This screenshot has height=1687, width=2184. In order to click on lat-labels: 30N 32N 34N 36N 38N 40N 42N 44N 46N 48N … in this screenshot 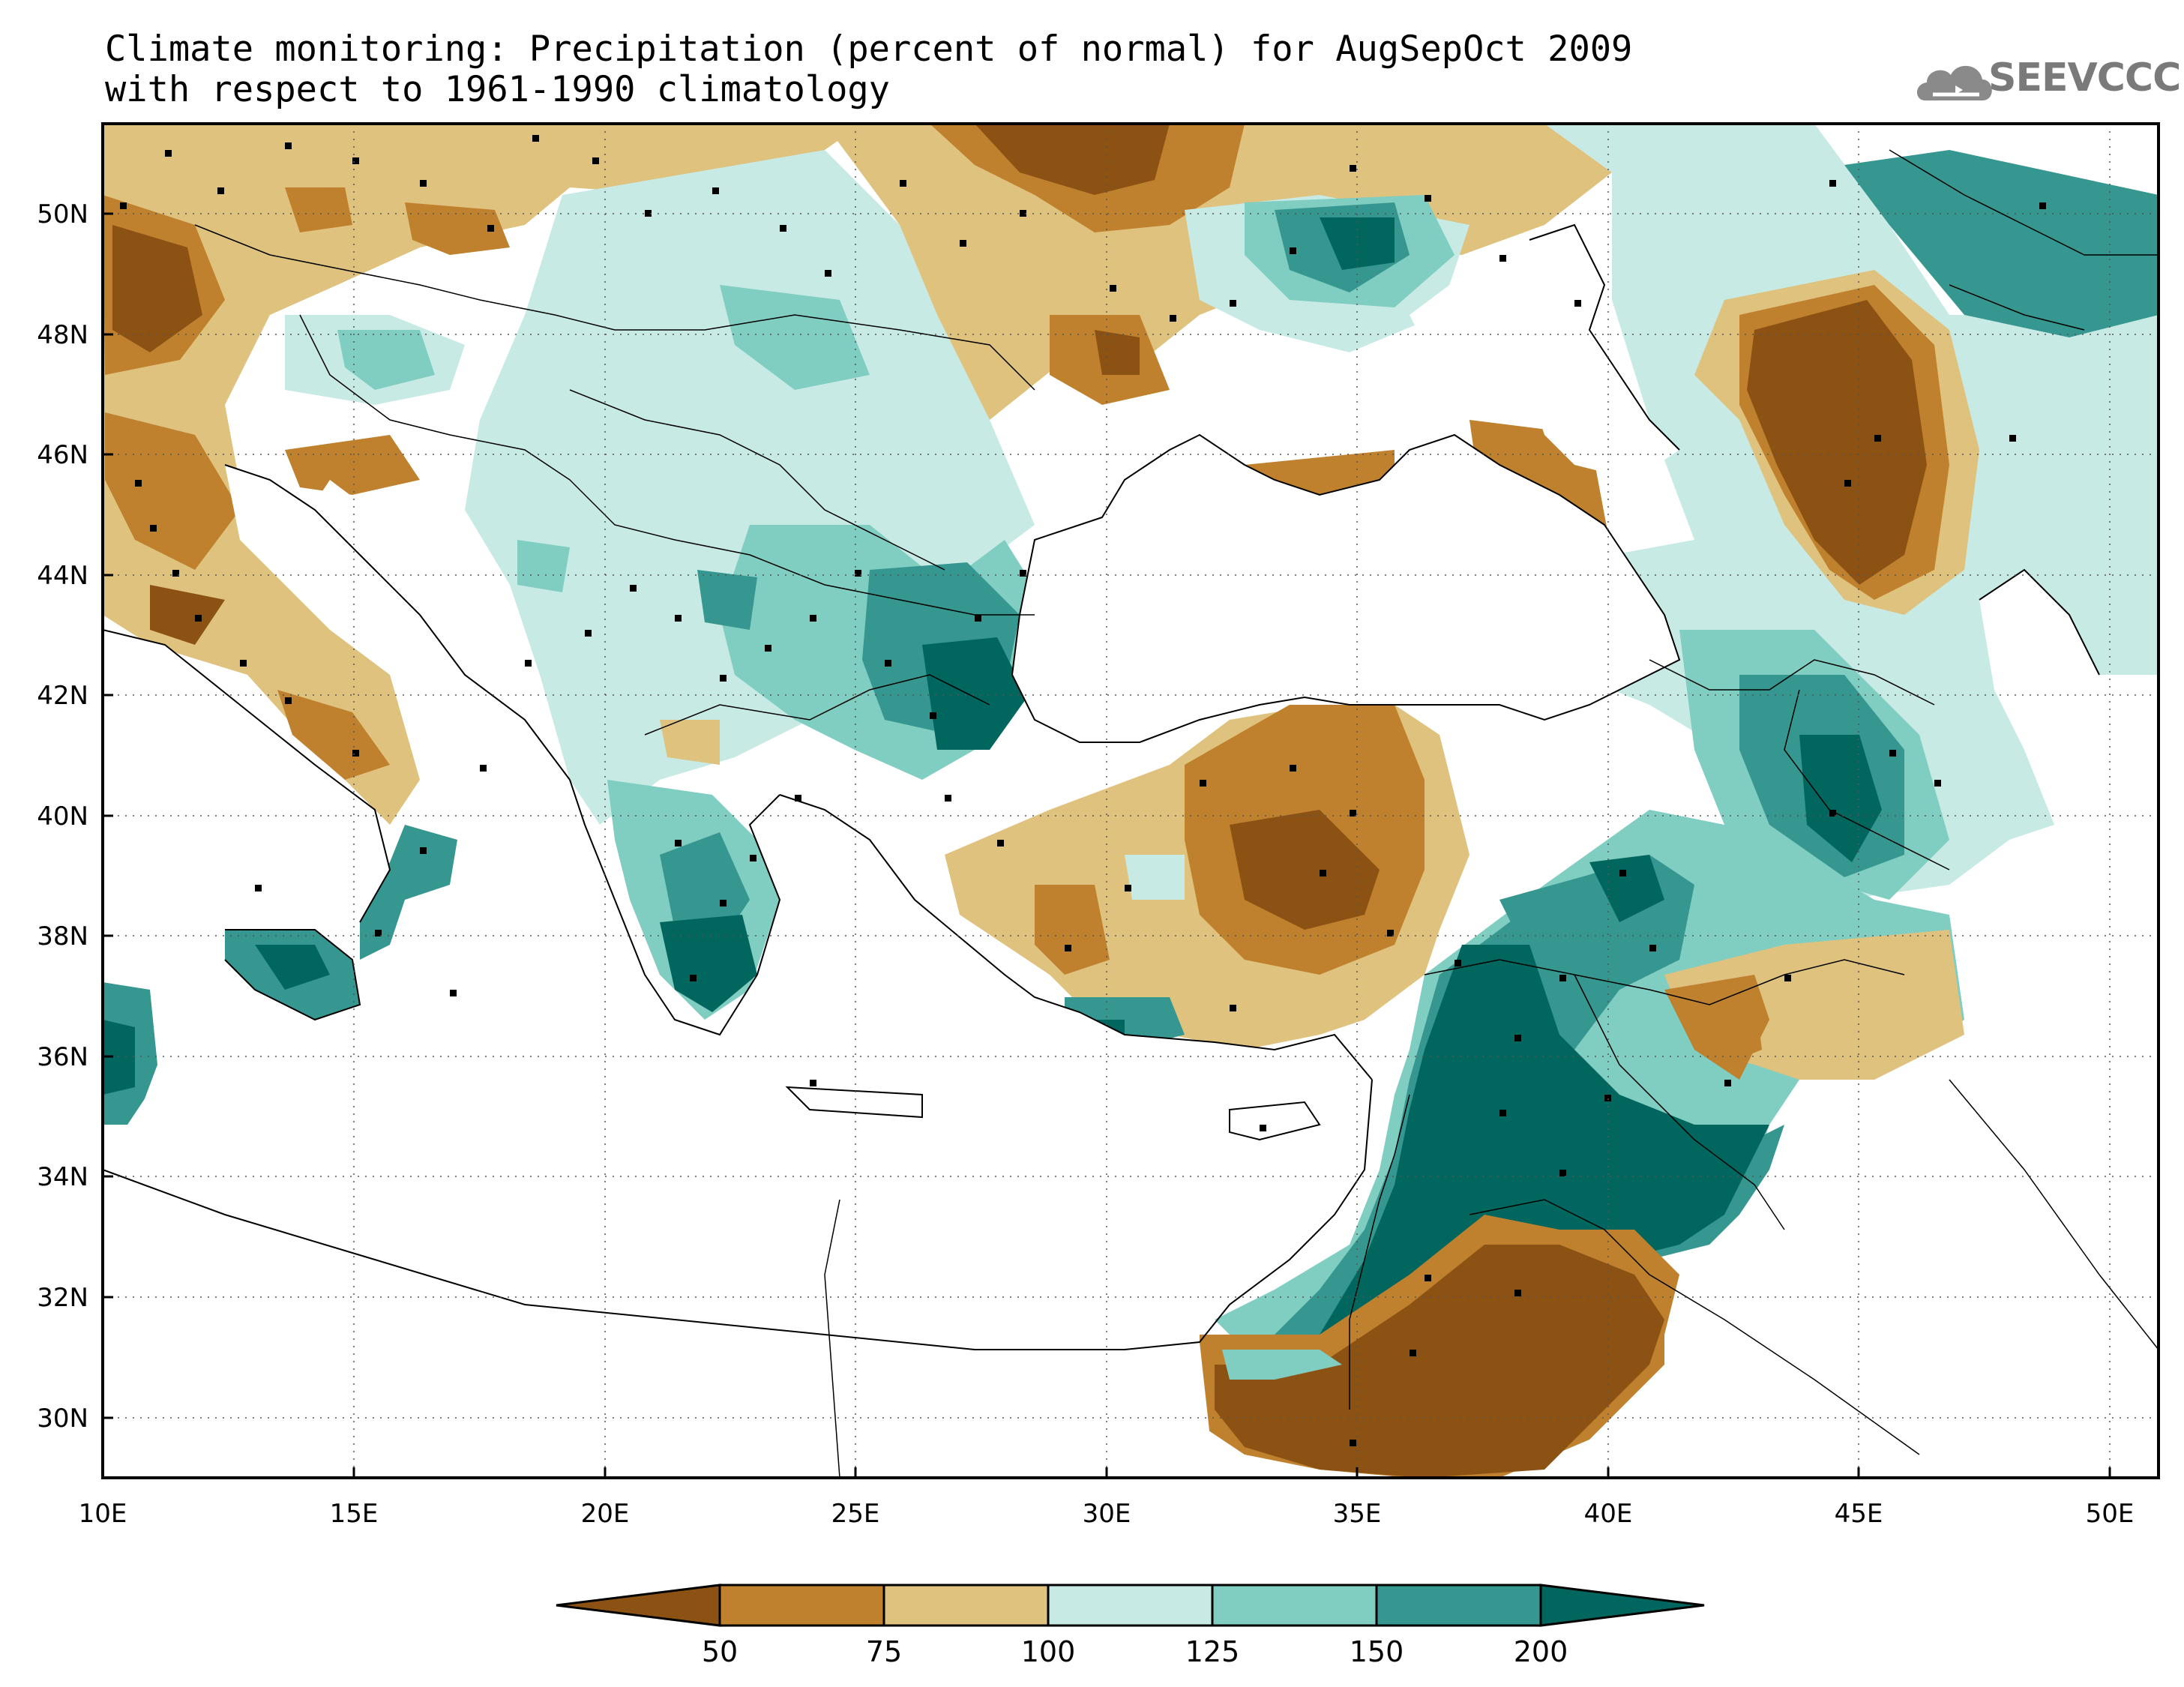, I will do `click(62, 816)`.